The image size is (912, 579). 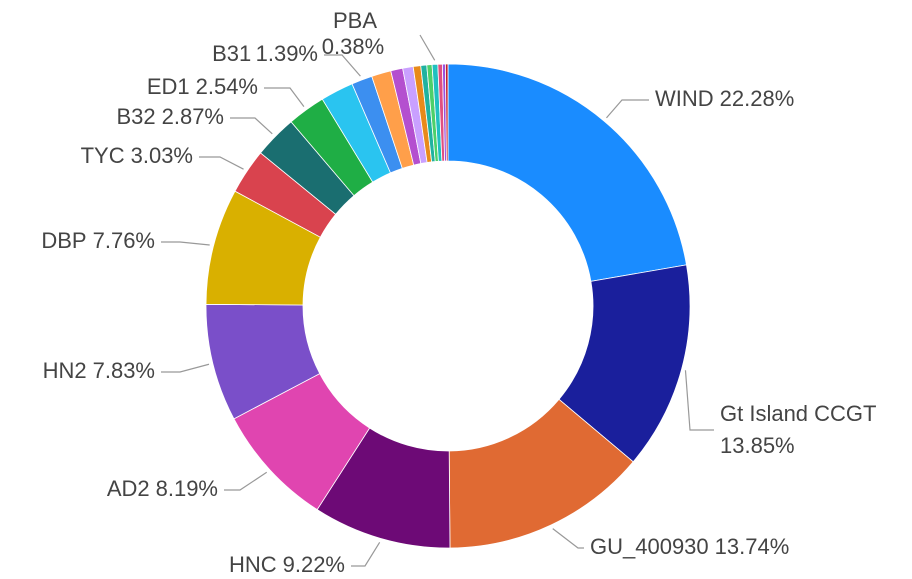 I want to click on label-name: AD2, so click(x=128, y=488).